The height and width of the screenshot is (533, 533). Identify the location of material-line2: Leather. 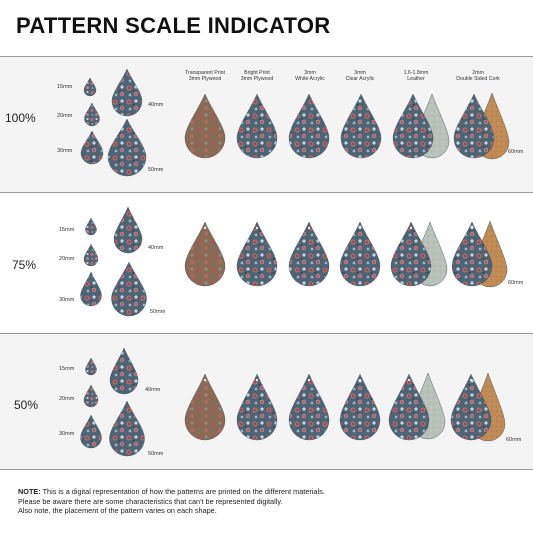
(416, 79).